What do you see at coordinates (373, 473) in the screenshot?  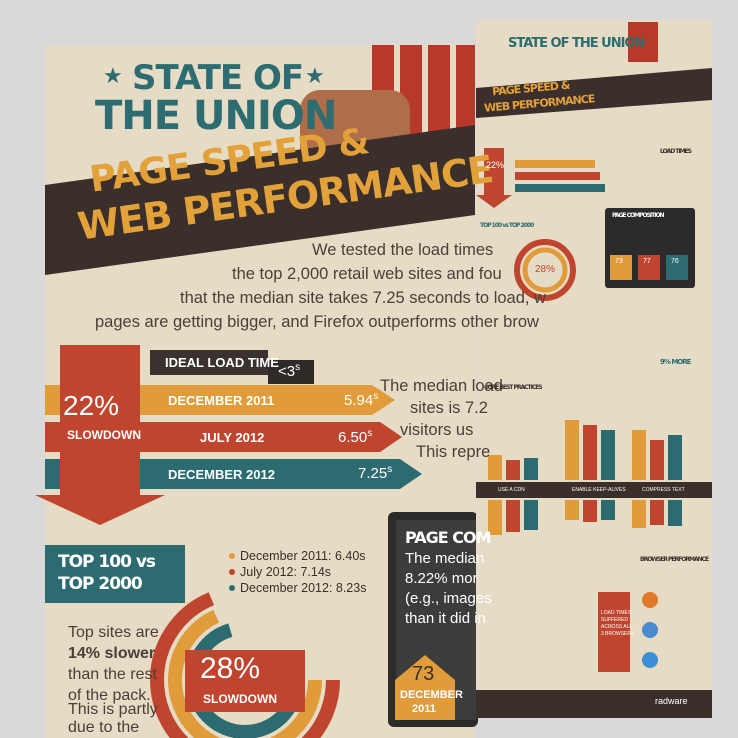 I see `row-value: 7.25` at bounding box center [373, 473].